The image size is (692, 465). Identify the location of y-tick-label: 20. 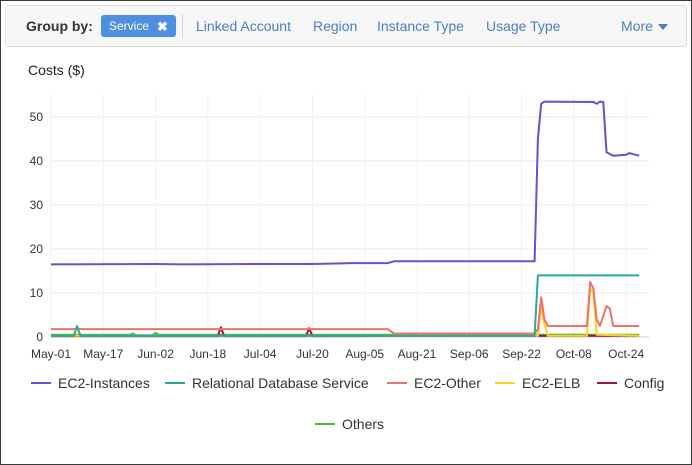
(37, 249).